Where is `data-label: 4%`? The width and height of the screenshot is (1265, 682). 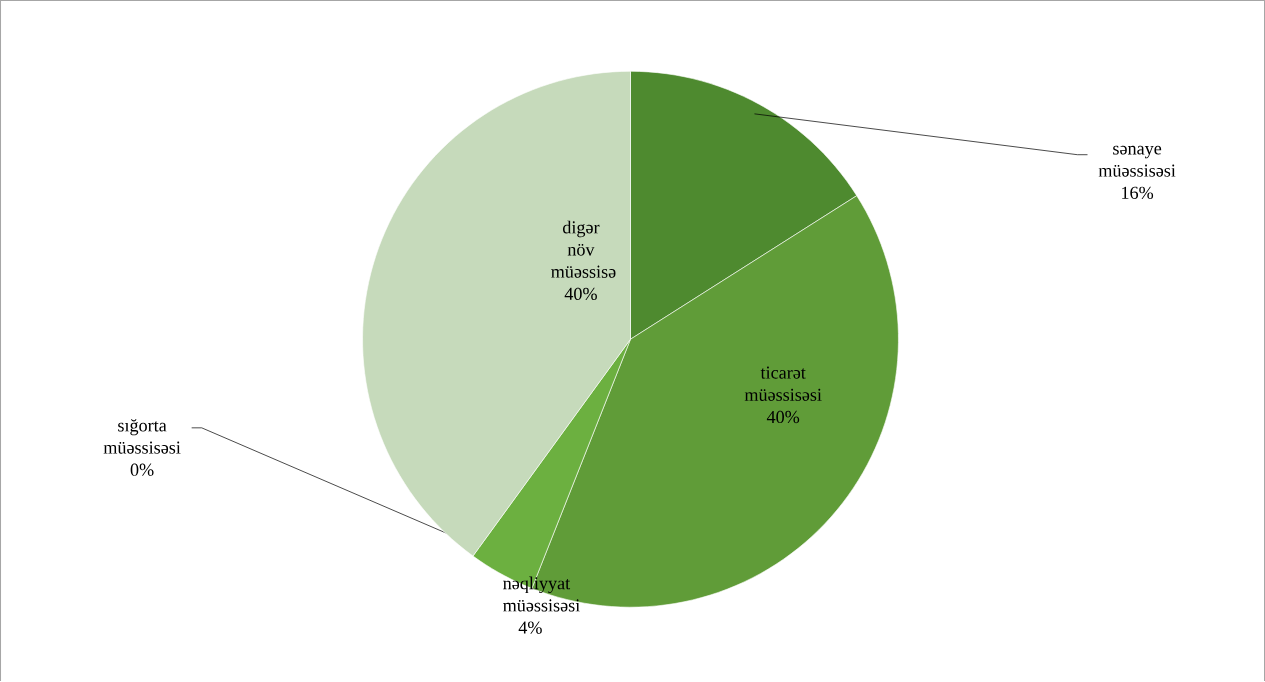
data-label: 4% is located at coordinates (530, 627).